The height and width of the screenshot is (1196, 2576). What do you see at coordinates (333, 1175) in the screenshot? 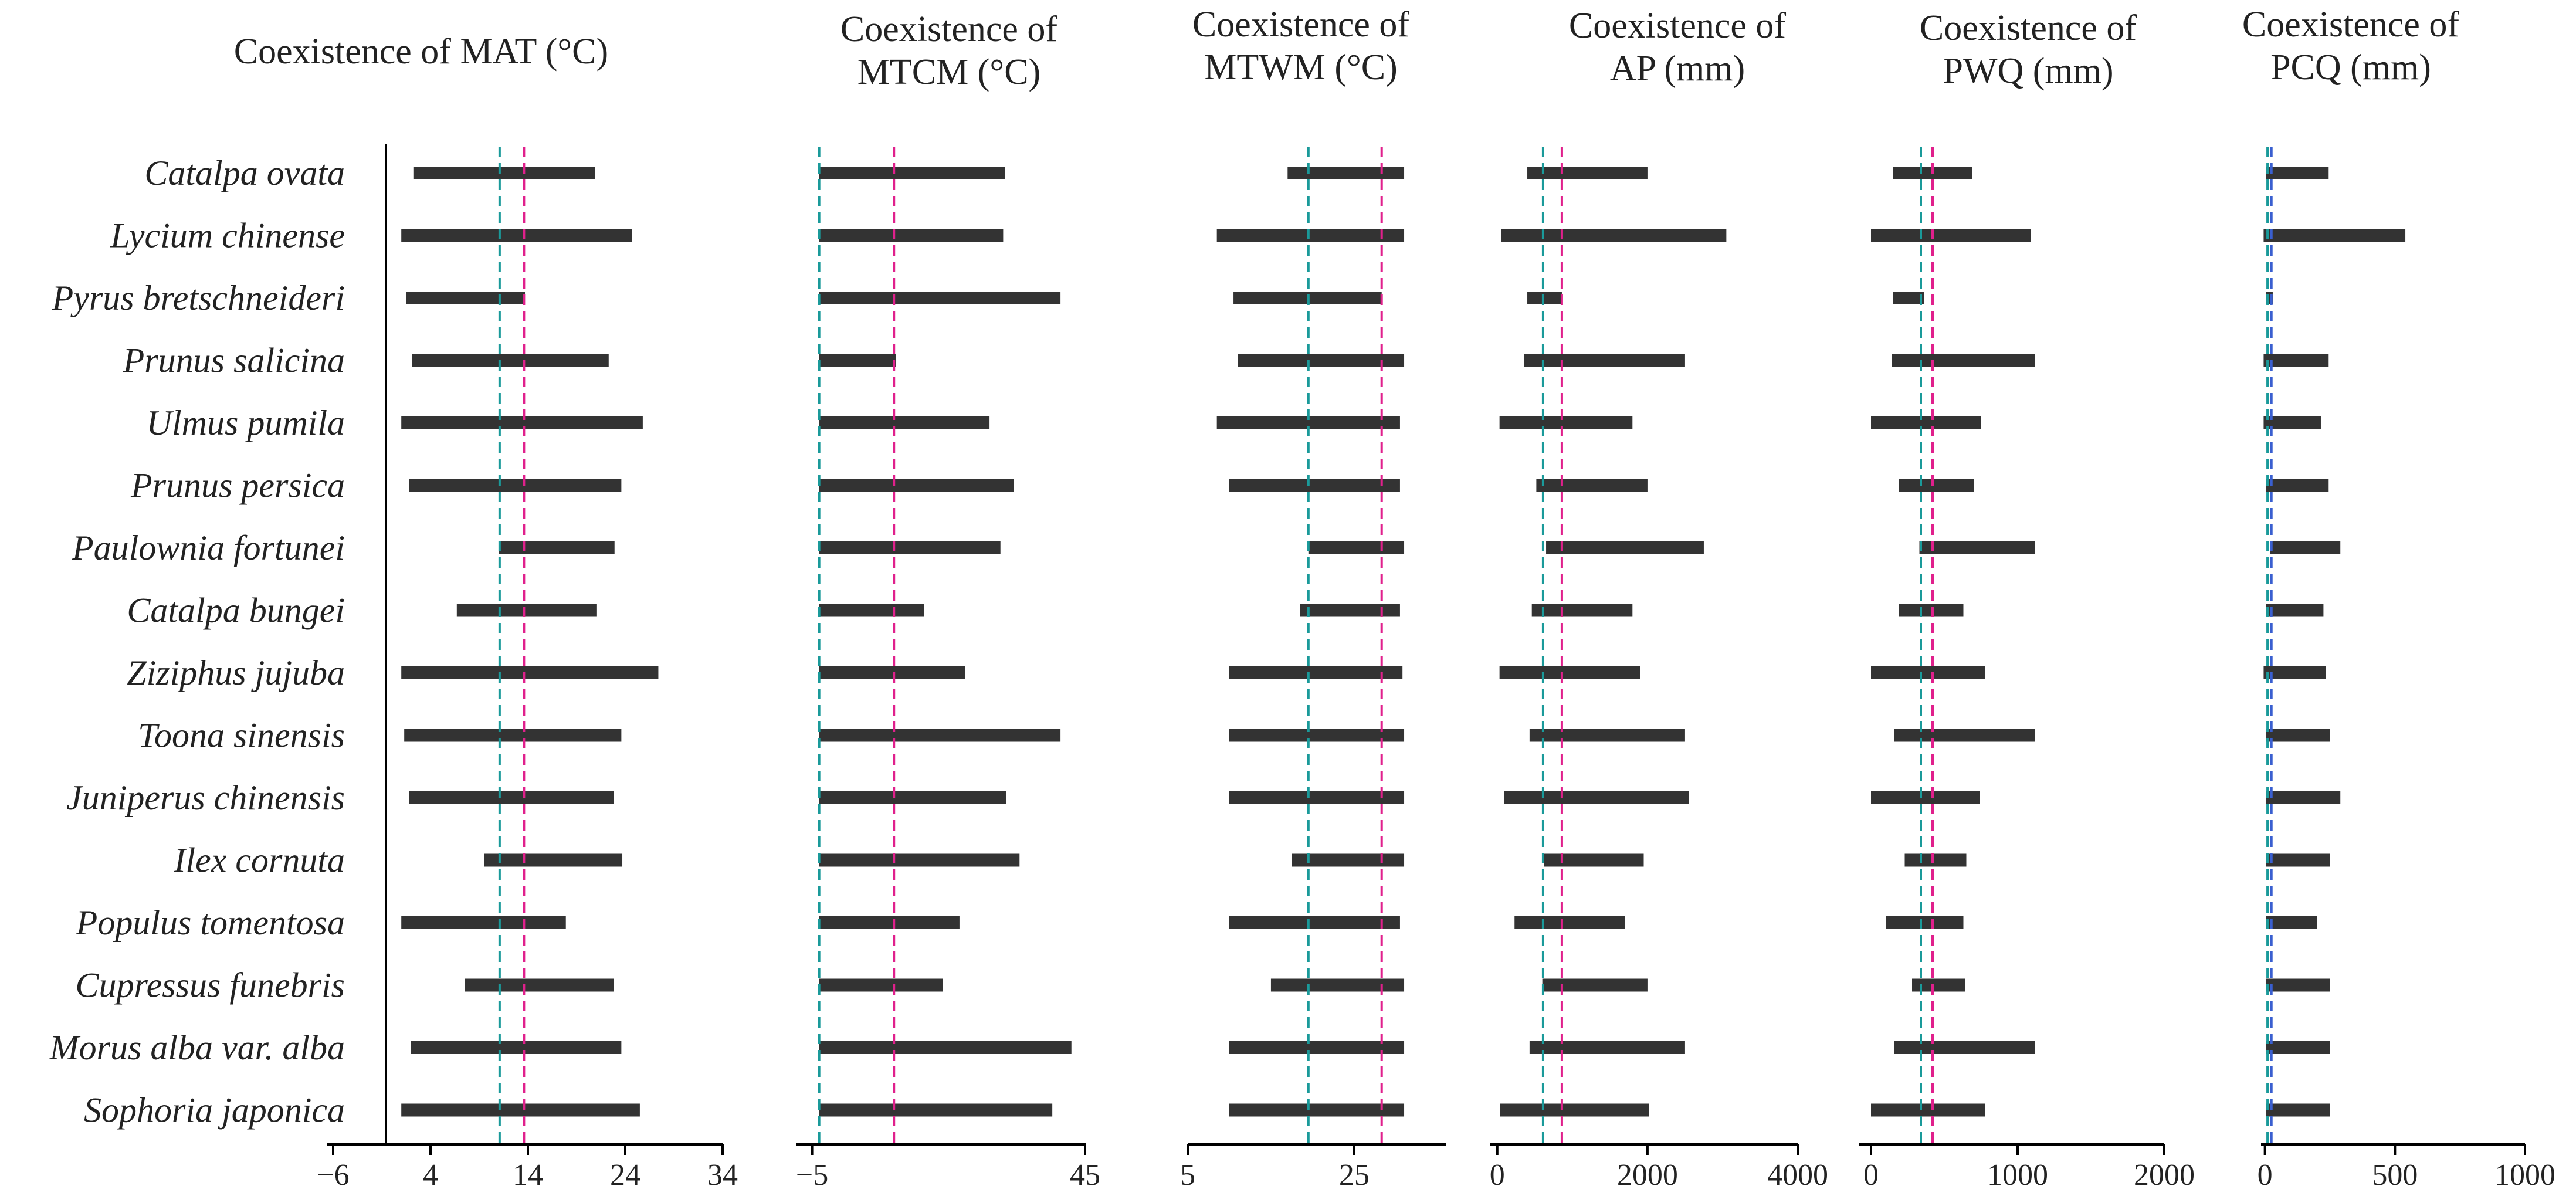
I see `x-tick-label: −6` at bounding box center [333, 1175].